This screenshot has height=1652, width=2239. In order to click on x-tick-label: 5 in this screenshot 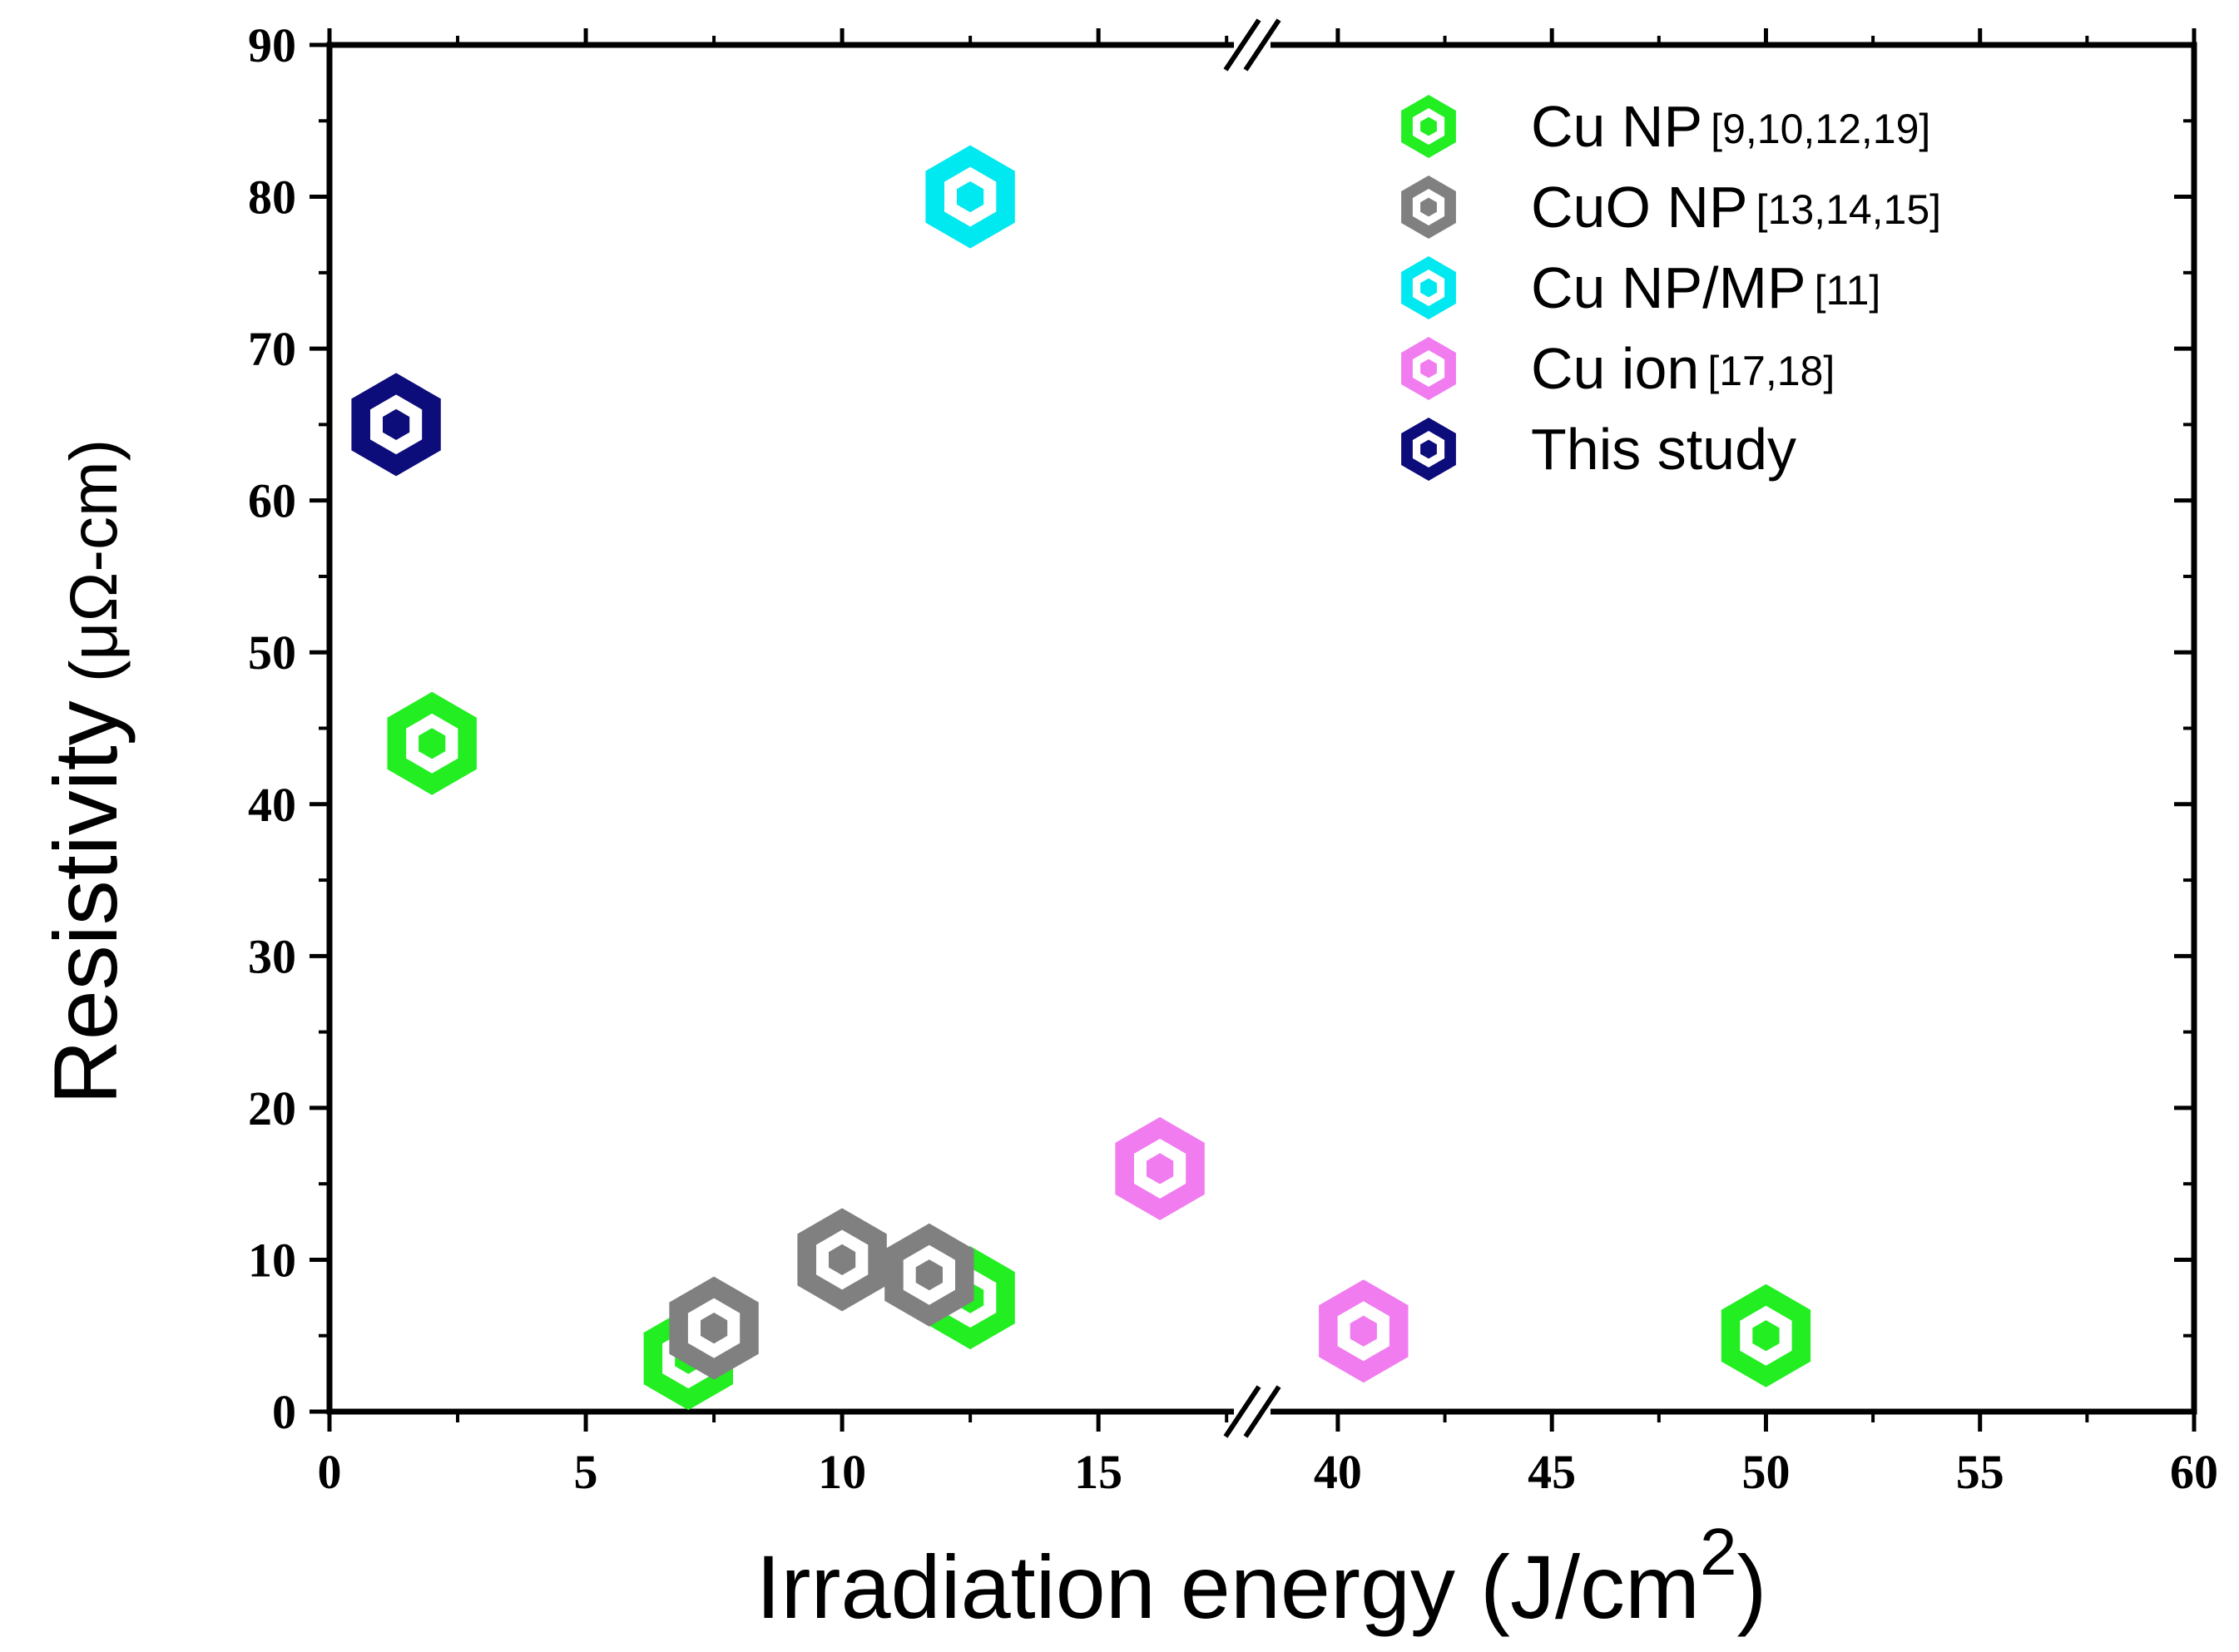, I will do `click(586, 1472)`.